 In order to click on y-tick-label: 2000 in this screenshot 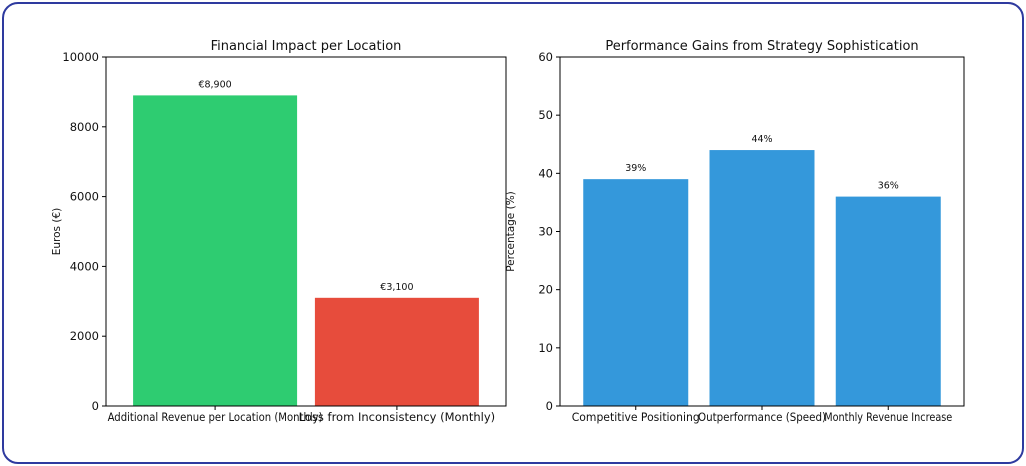, I will do `click(84, 336)`.